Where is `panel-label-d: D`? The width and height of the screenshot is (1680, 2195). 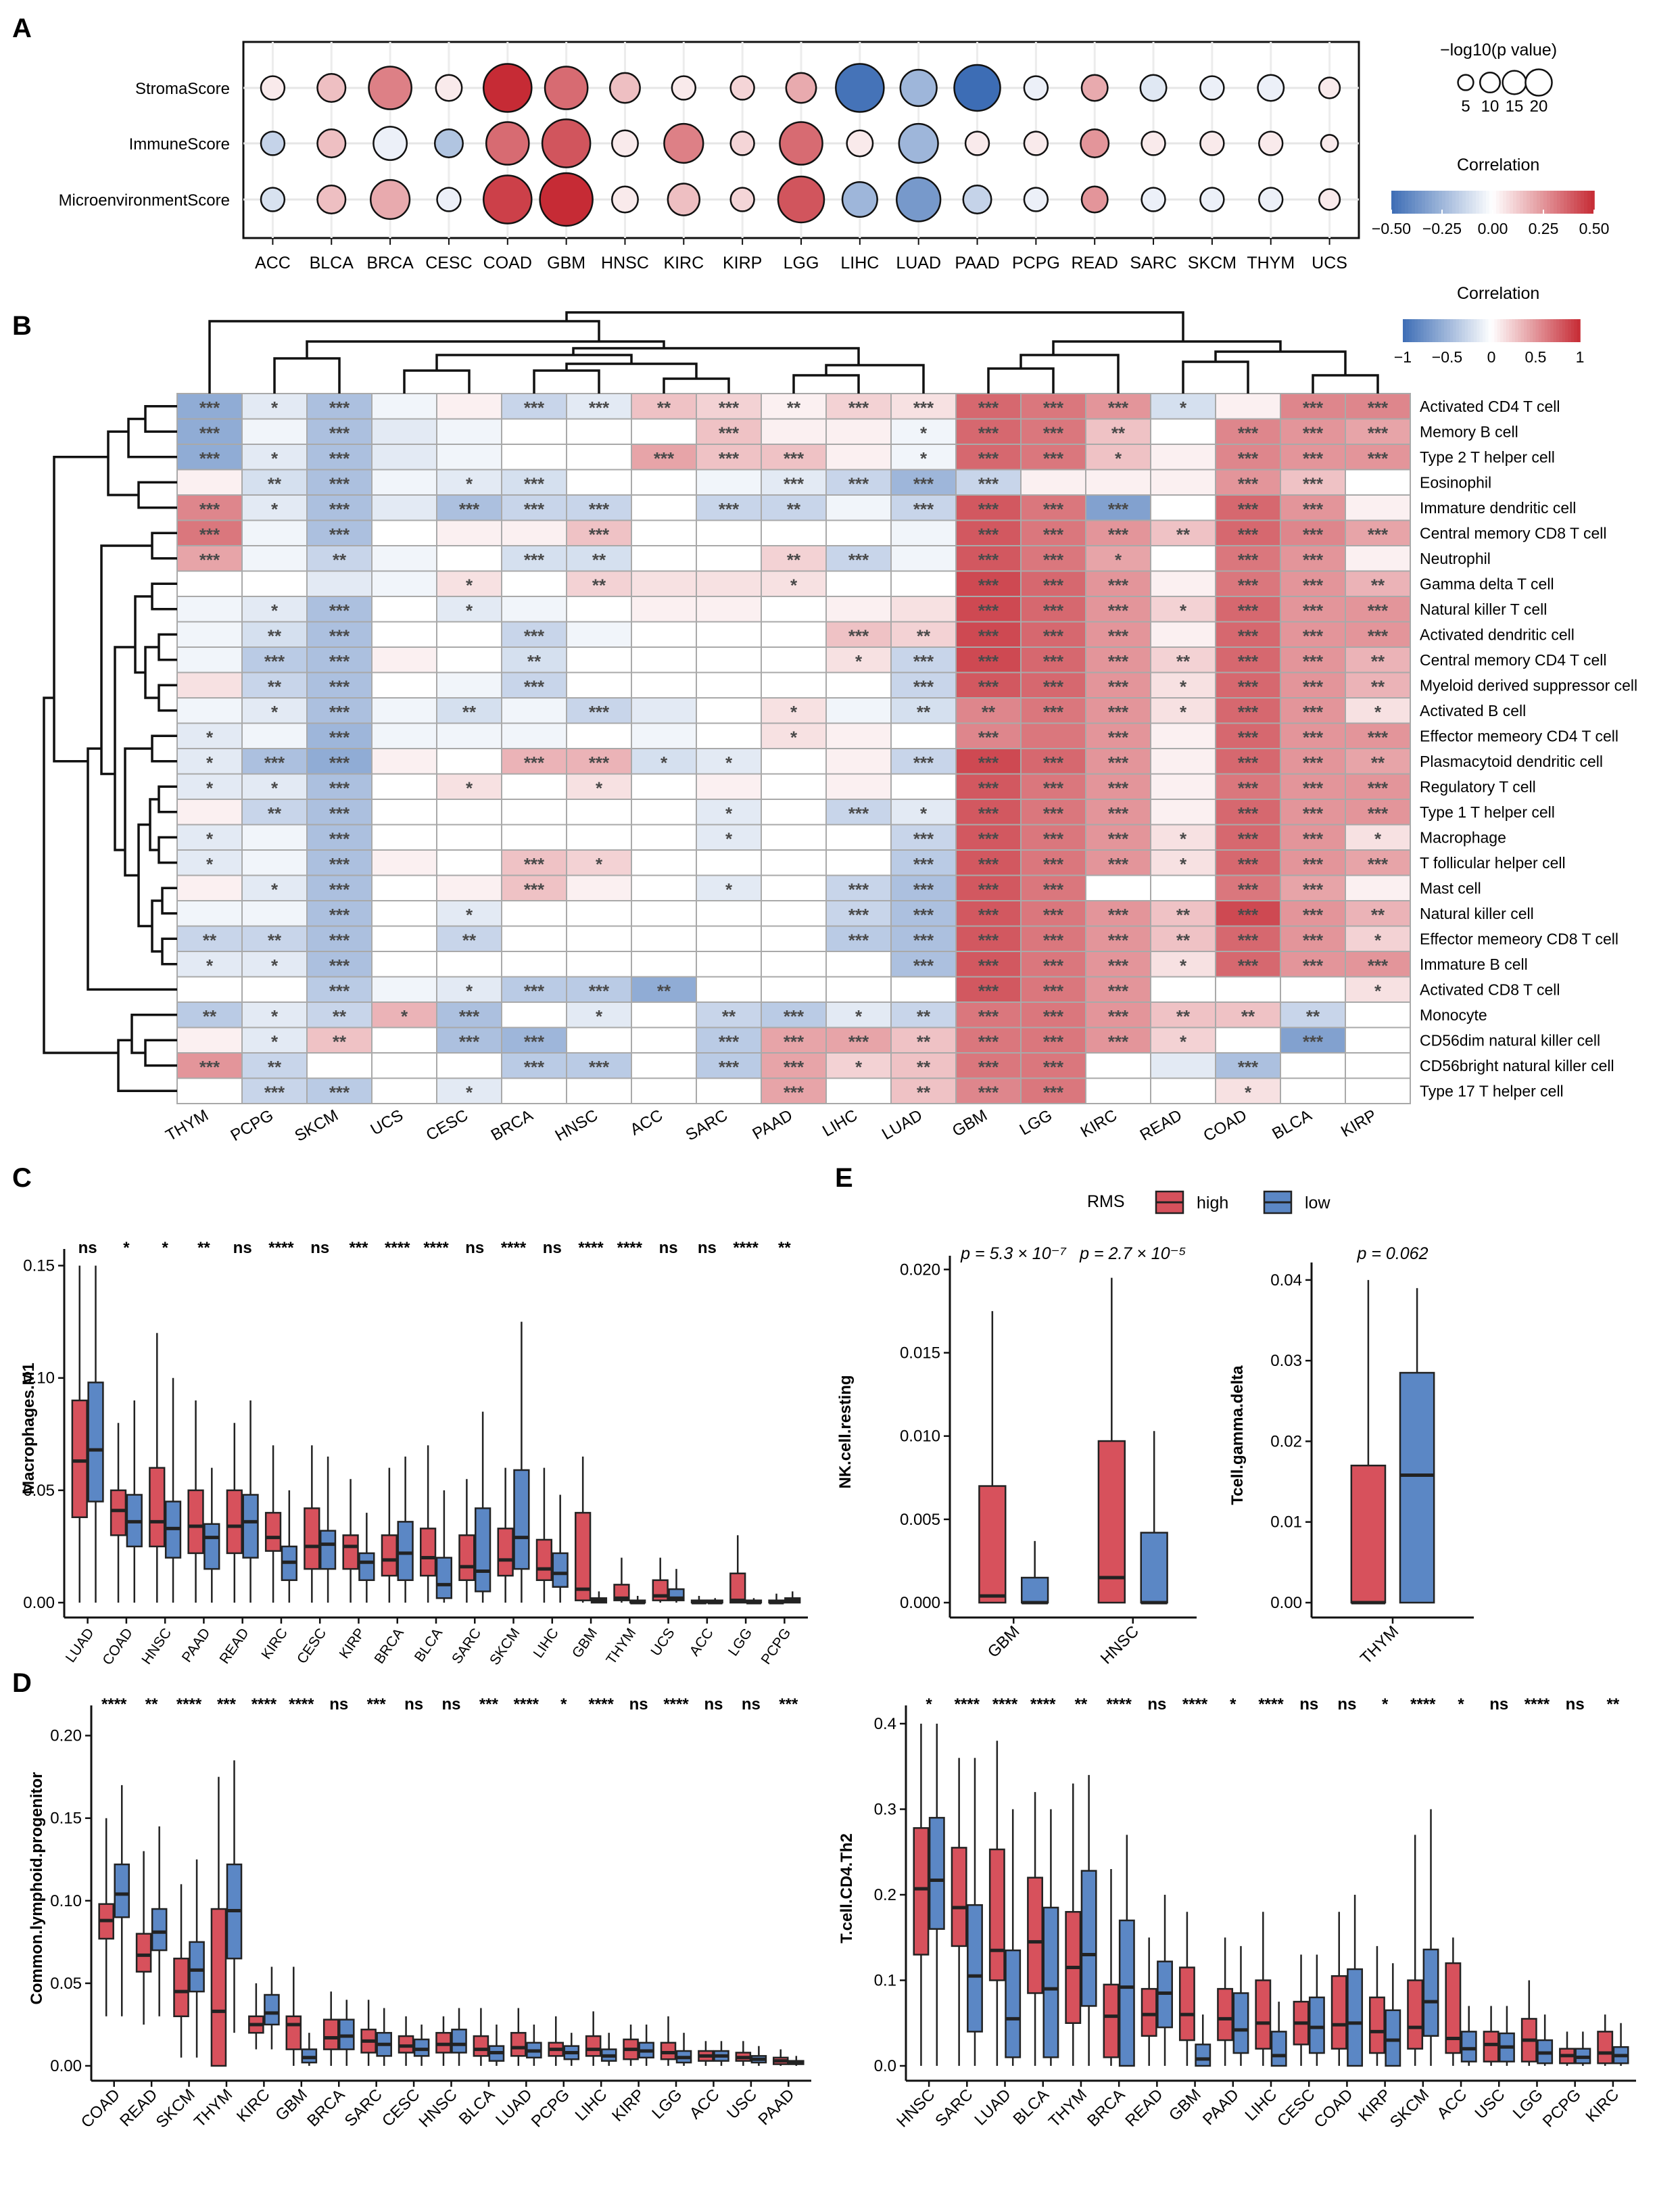
panel-label-d: D is located at coordinates (22, 1683).